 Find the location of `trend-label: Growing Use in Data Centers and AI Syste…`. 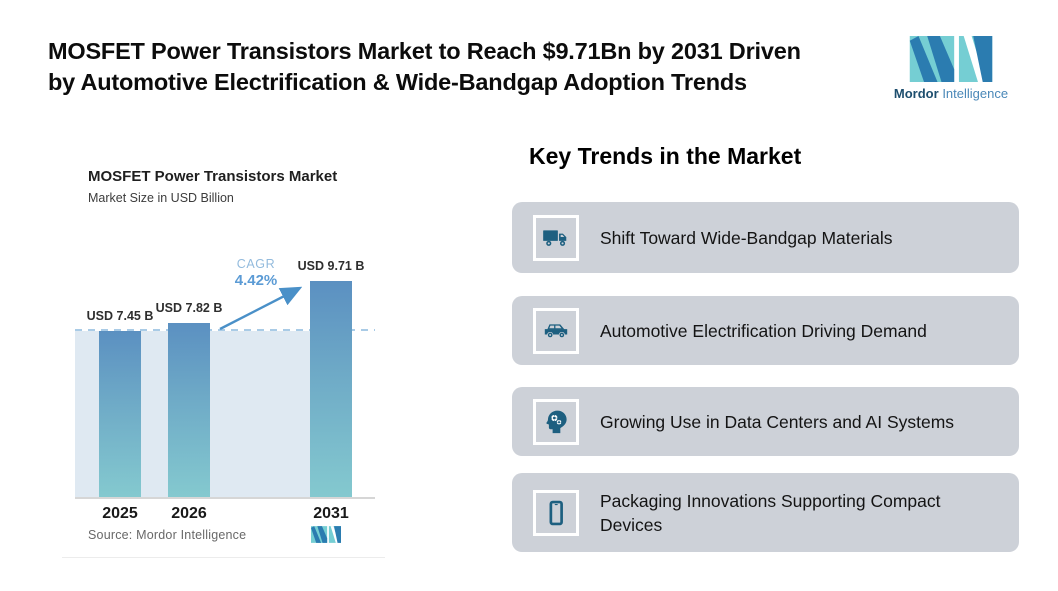

trend-label: Growing Use in Data Centers and AI Syste… is located at coordinates (777, 421).